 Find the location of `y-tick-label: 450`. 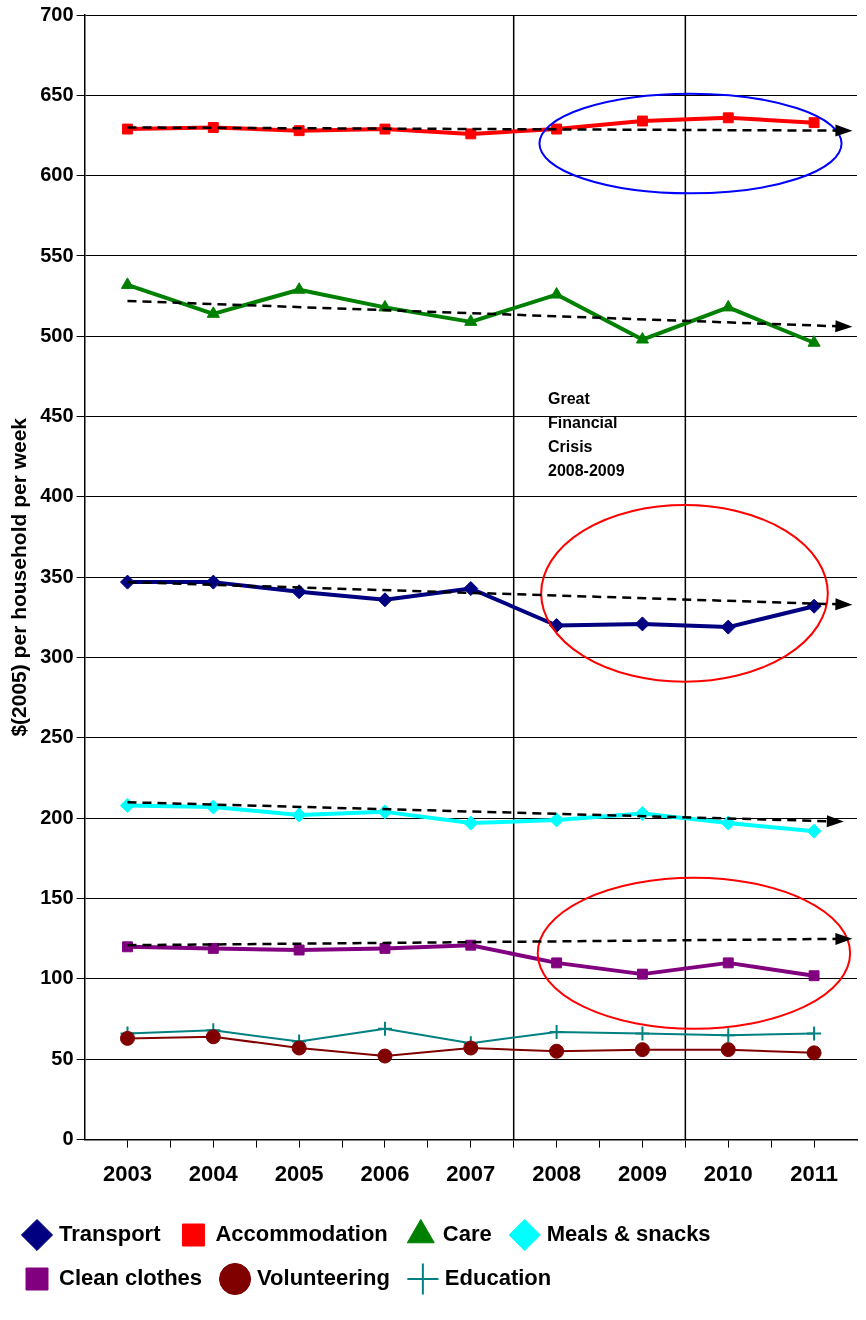

y-tick-label: 450 is located at coordinates (57, 415).